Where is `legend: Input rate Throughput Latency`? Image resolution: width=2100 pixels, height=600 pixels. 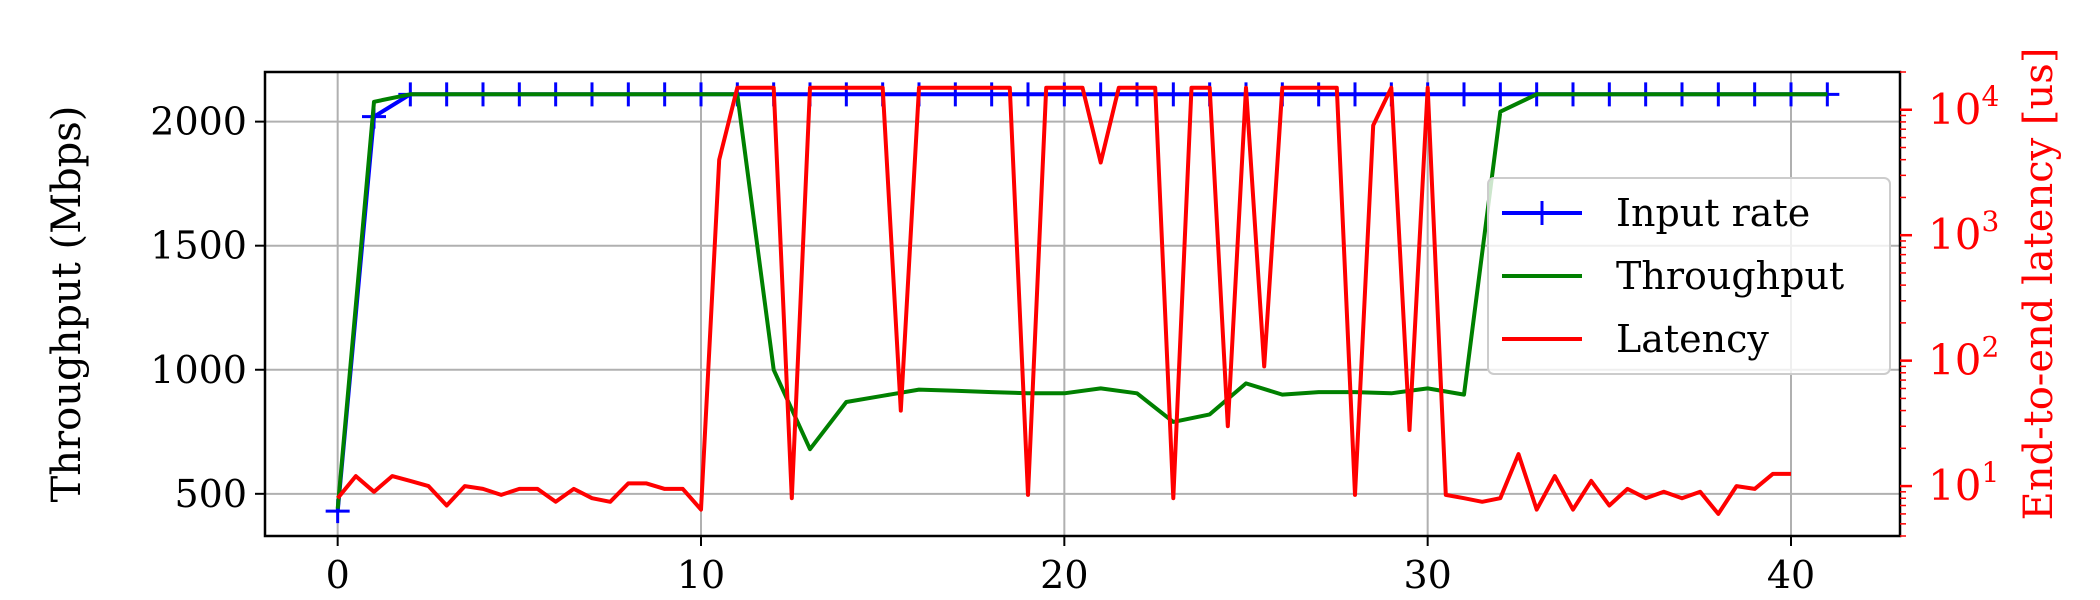 legend: Input rate Throughput Latency is located at coordinates (1689, 276).